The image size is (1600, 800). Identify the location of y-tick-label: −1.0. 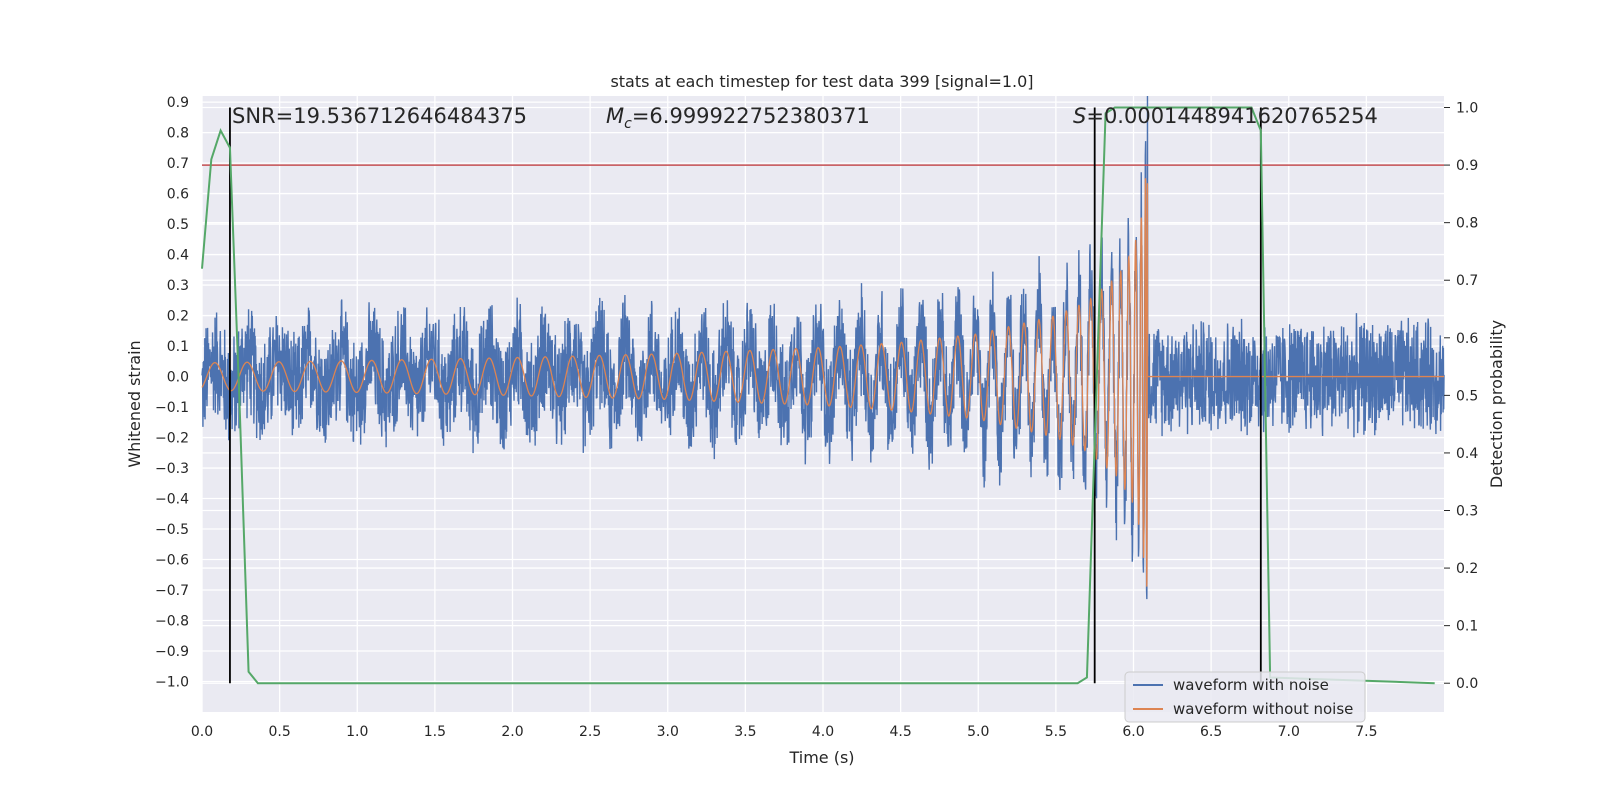
(172, 683).